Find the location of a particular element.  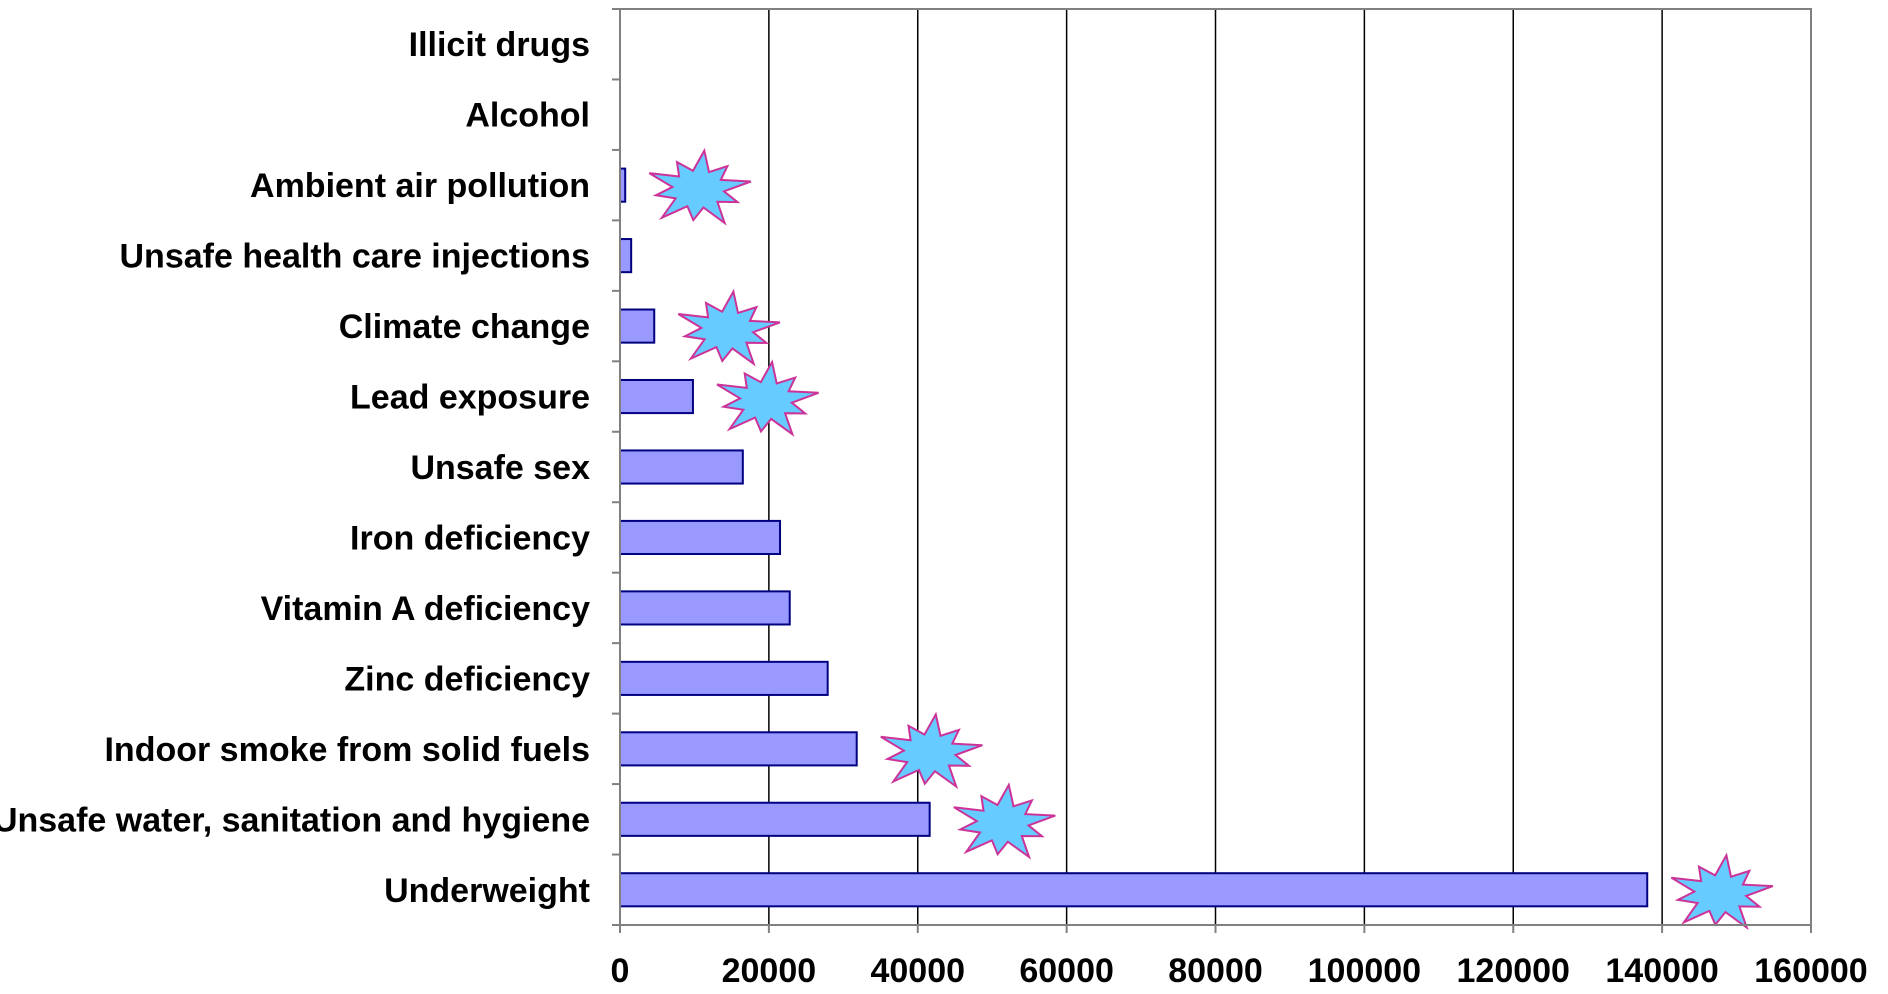

x-tick-label: 20000 is located at coordinates (769, 971).